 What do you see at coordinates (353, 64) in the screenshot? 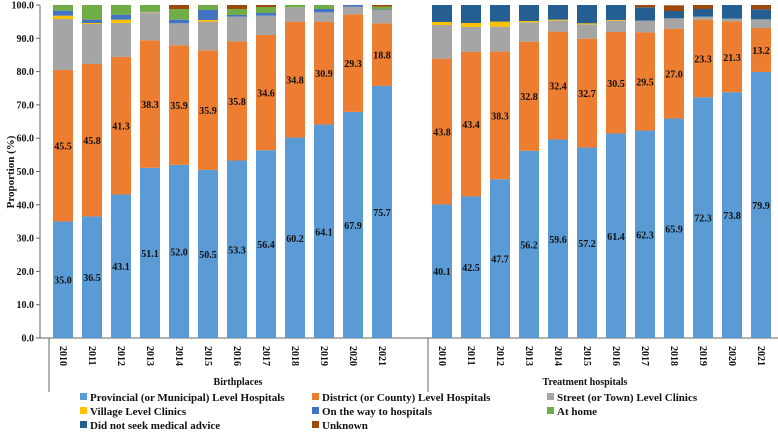
I see `data-label: 29.3` at bounding box center [353, 64].